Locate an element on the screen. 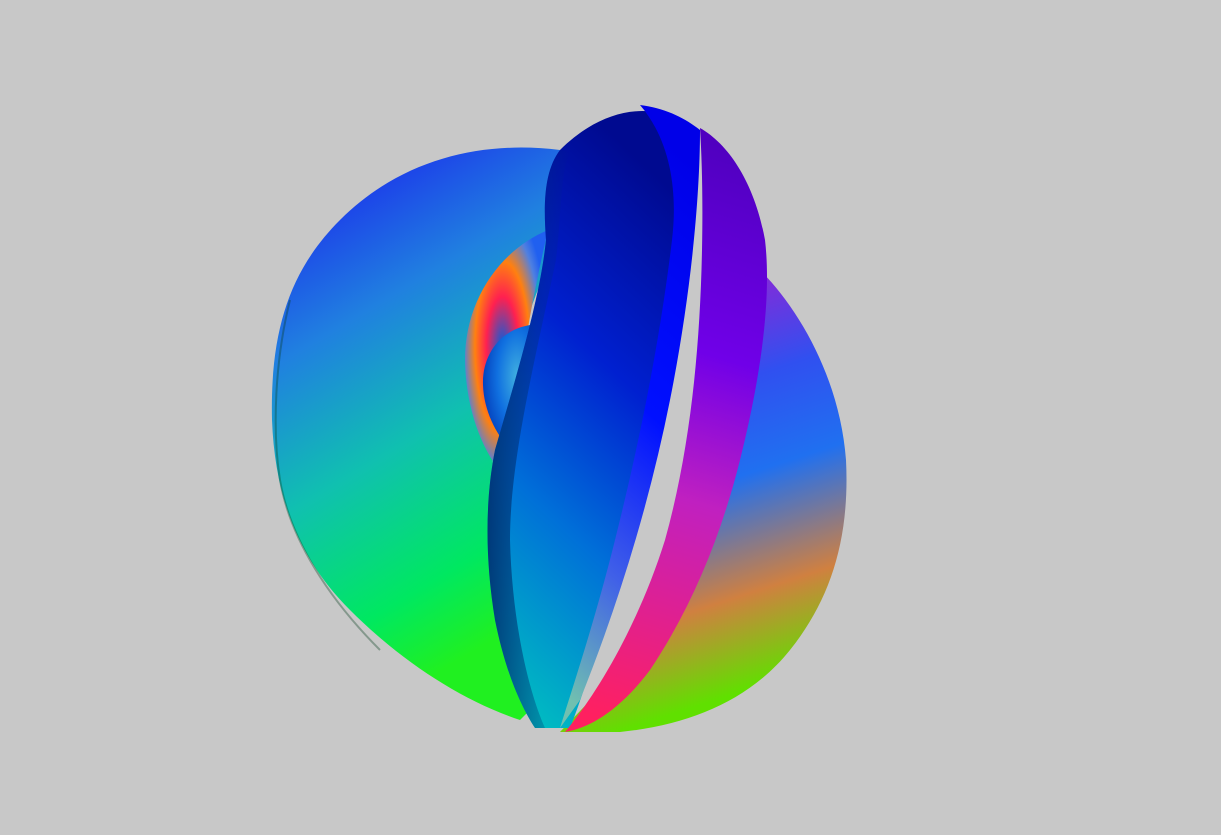  front-band-right is located at coordinates (666, 430).